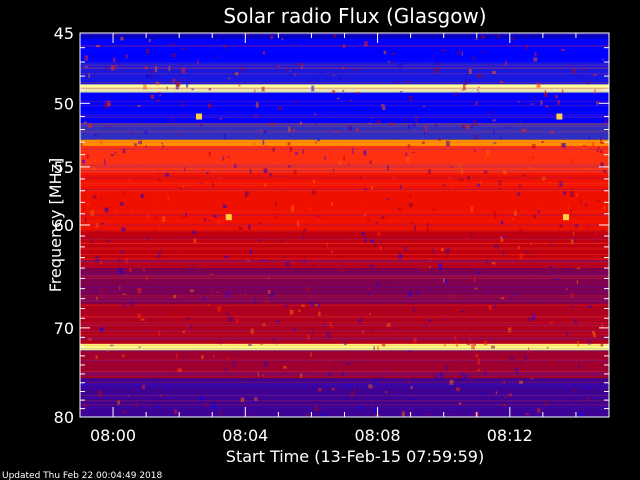 This screenshot has width=640, height=480. Describe the element at coordinates (378, 435) in the screenshot. I see `x-tick-label-2: 08:08` at that location.